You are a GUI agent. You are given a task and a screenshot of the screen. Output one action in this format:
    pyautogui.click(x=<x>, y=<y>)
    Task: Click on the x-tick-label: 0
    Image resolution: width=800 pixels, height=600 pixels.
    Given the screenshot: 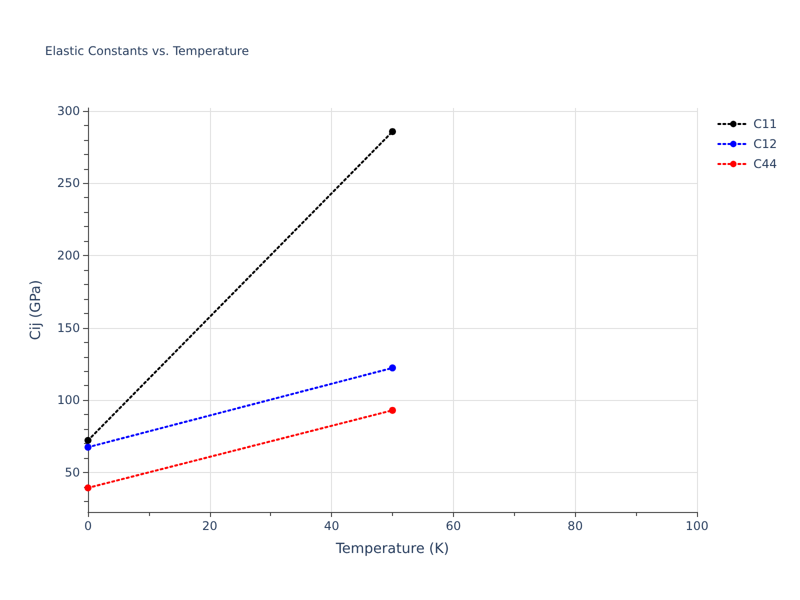 What is the action you would take?
    pyautogui.click(x=88, y=526)
    